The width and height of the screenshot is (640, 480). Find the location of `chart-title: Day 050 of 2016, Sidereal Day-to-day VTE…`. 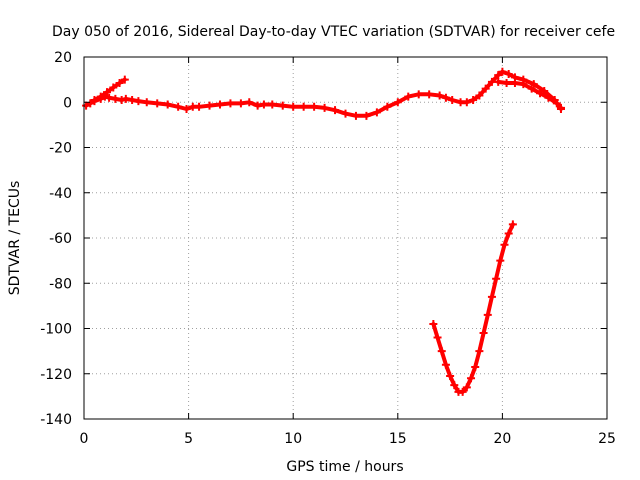

chart-title: Day 050 of 2016, Sidereal Day-to-day VTE… is located at coordinates (333, 32).